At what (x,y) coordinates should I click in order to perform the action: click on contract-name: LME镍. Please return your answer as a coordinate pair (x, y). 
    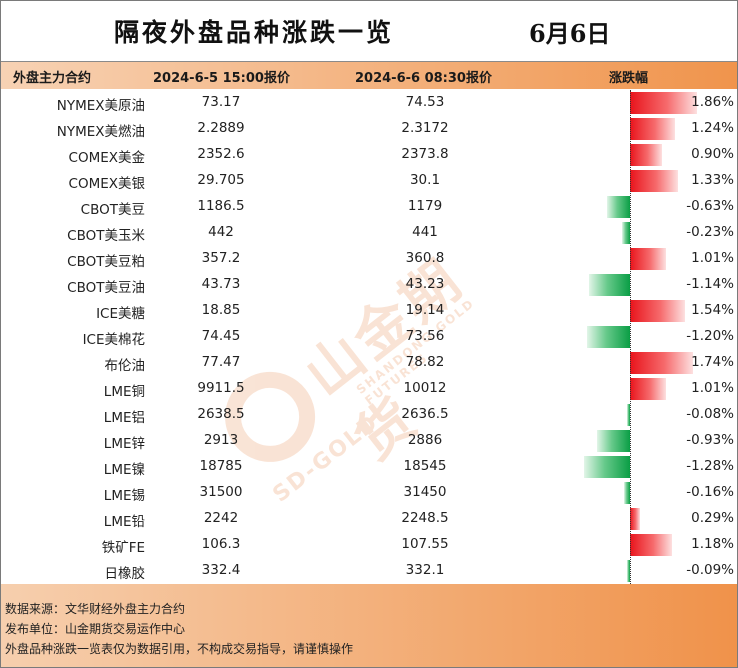
    Looking at the image, I should click on (124, 470).